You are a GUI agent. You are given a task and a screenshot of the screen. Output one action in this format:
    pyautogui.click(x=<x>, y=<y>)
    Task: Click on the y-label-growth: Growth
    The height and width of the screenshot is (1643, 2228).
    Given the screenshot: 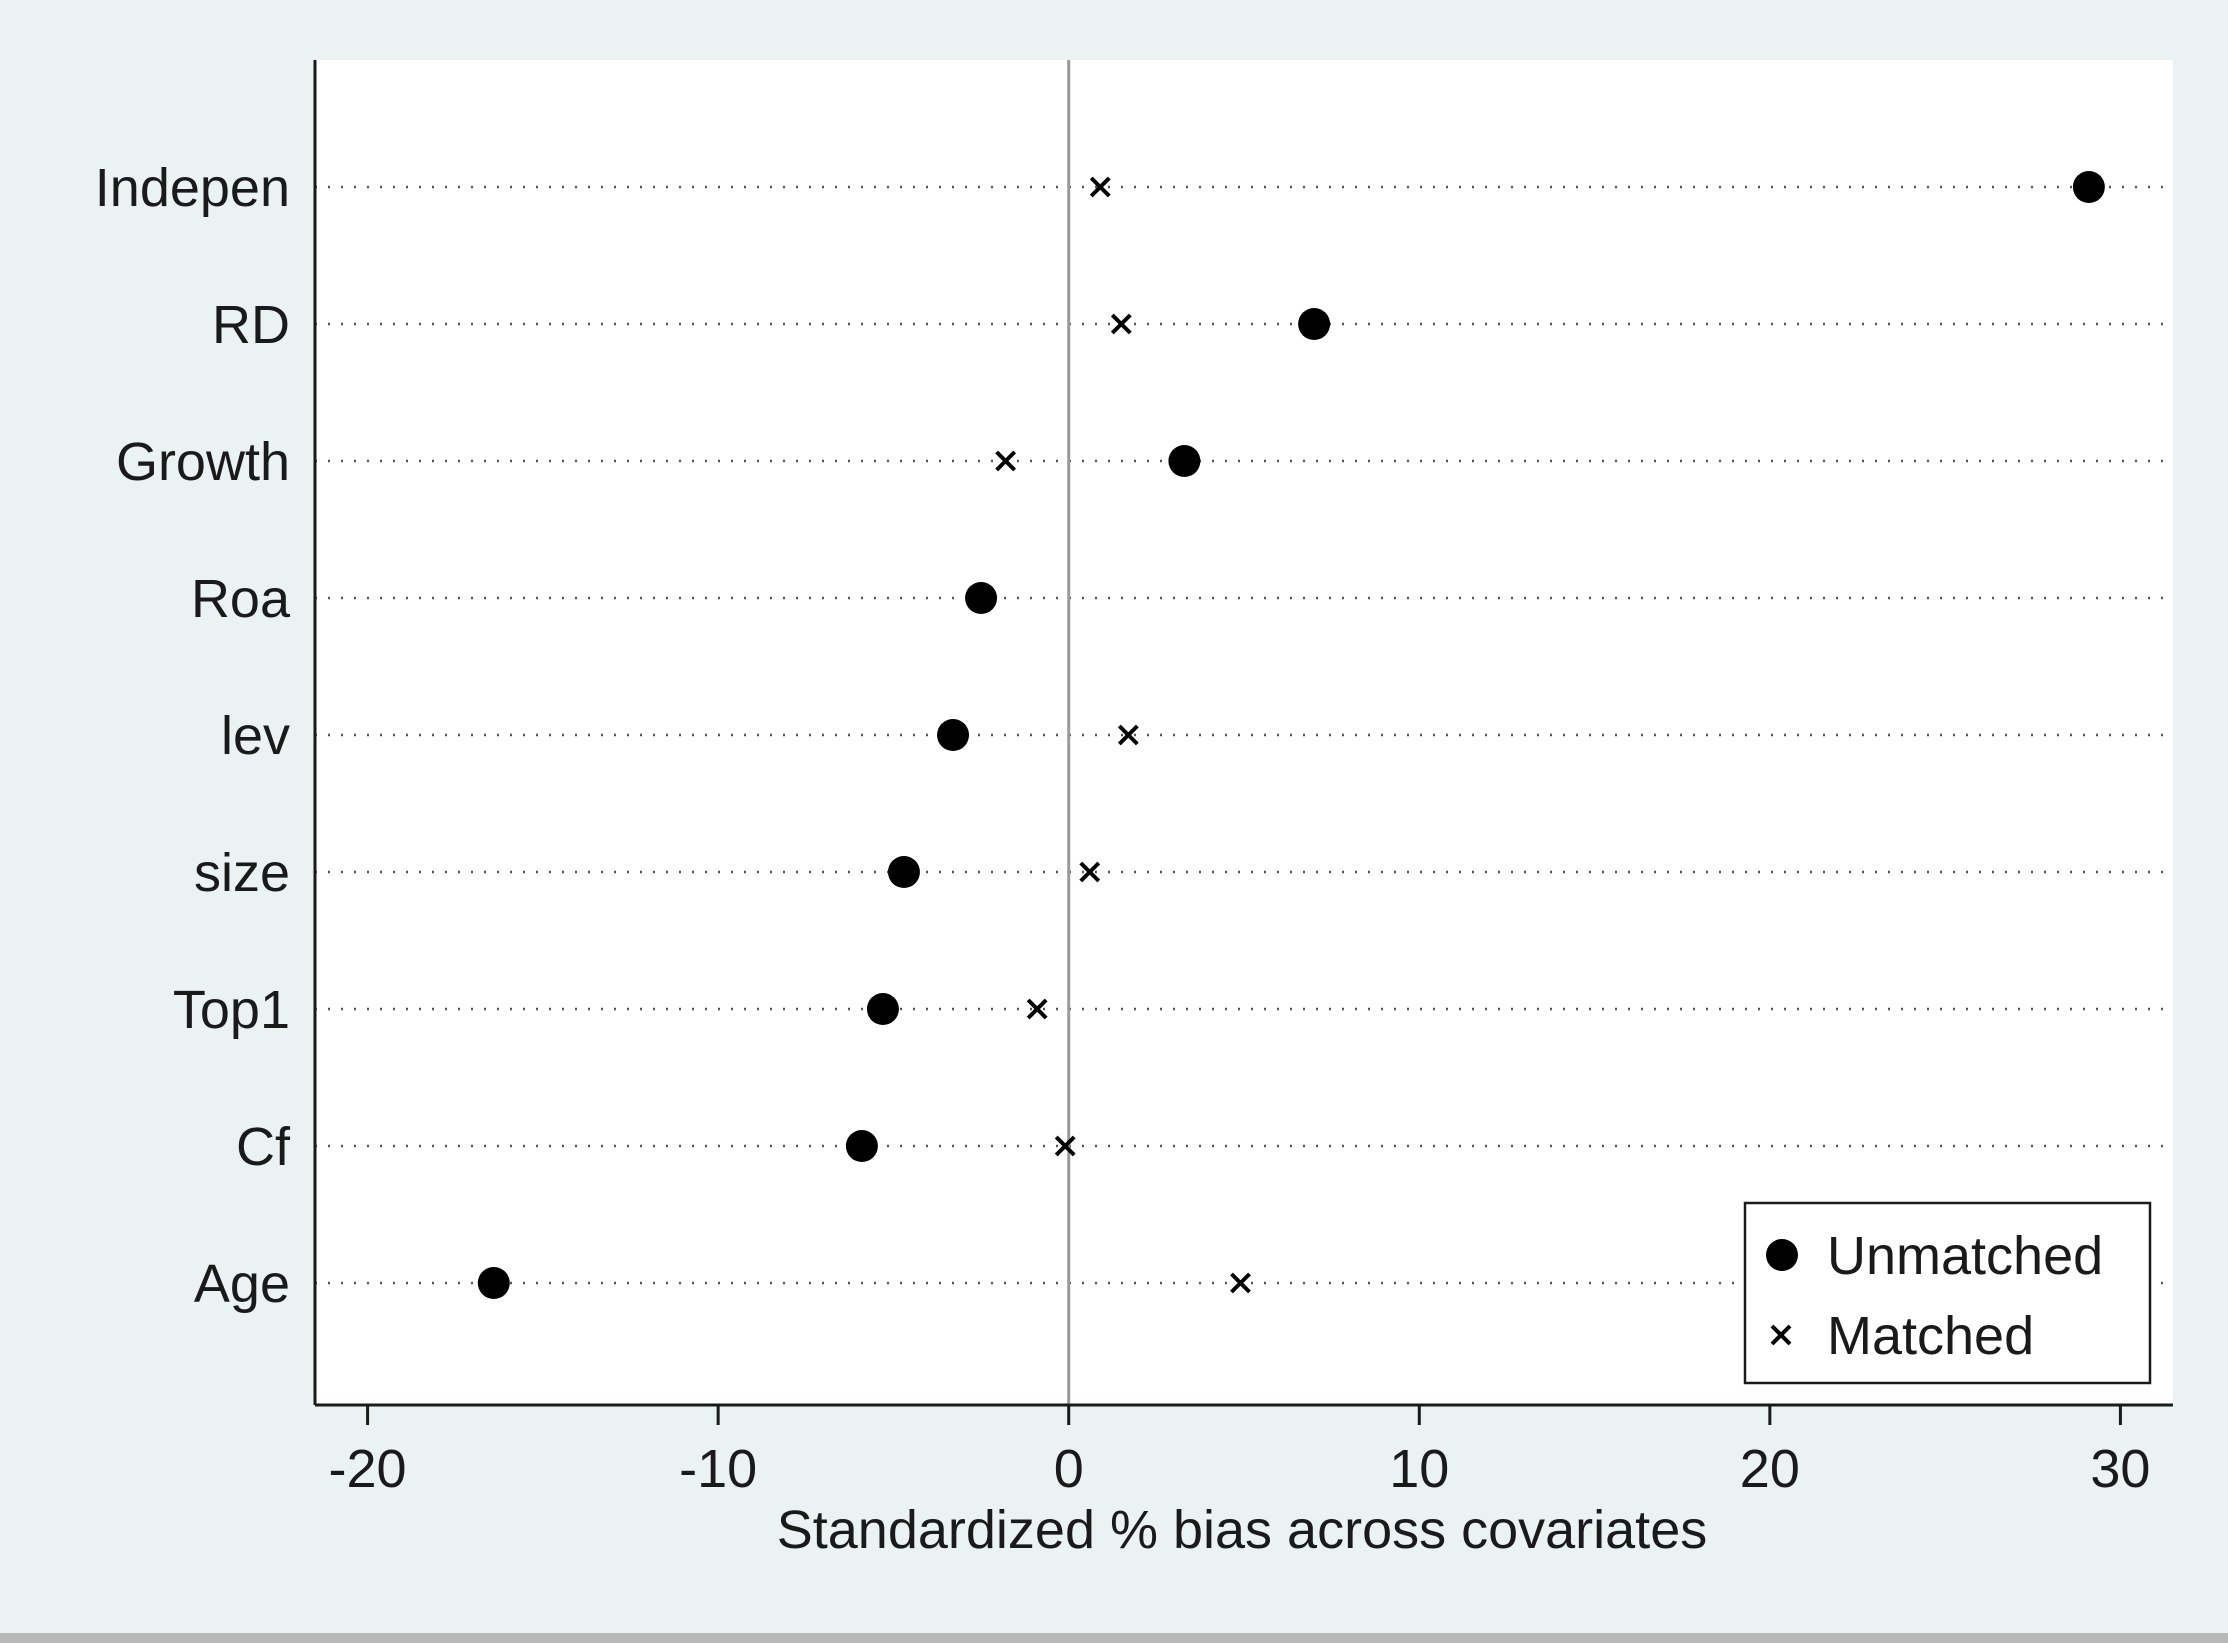 What is the action you would take?
    pyautogui.click(x=203, y=462)
    